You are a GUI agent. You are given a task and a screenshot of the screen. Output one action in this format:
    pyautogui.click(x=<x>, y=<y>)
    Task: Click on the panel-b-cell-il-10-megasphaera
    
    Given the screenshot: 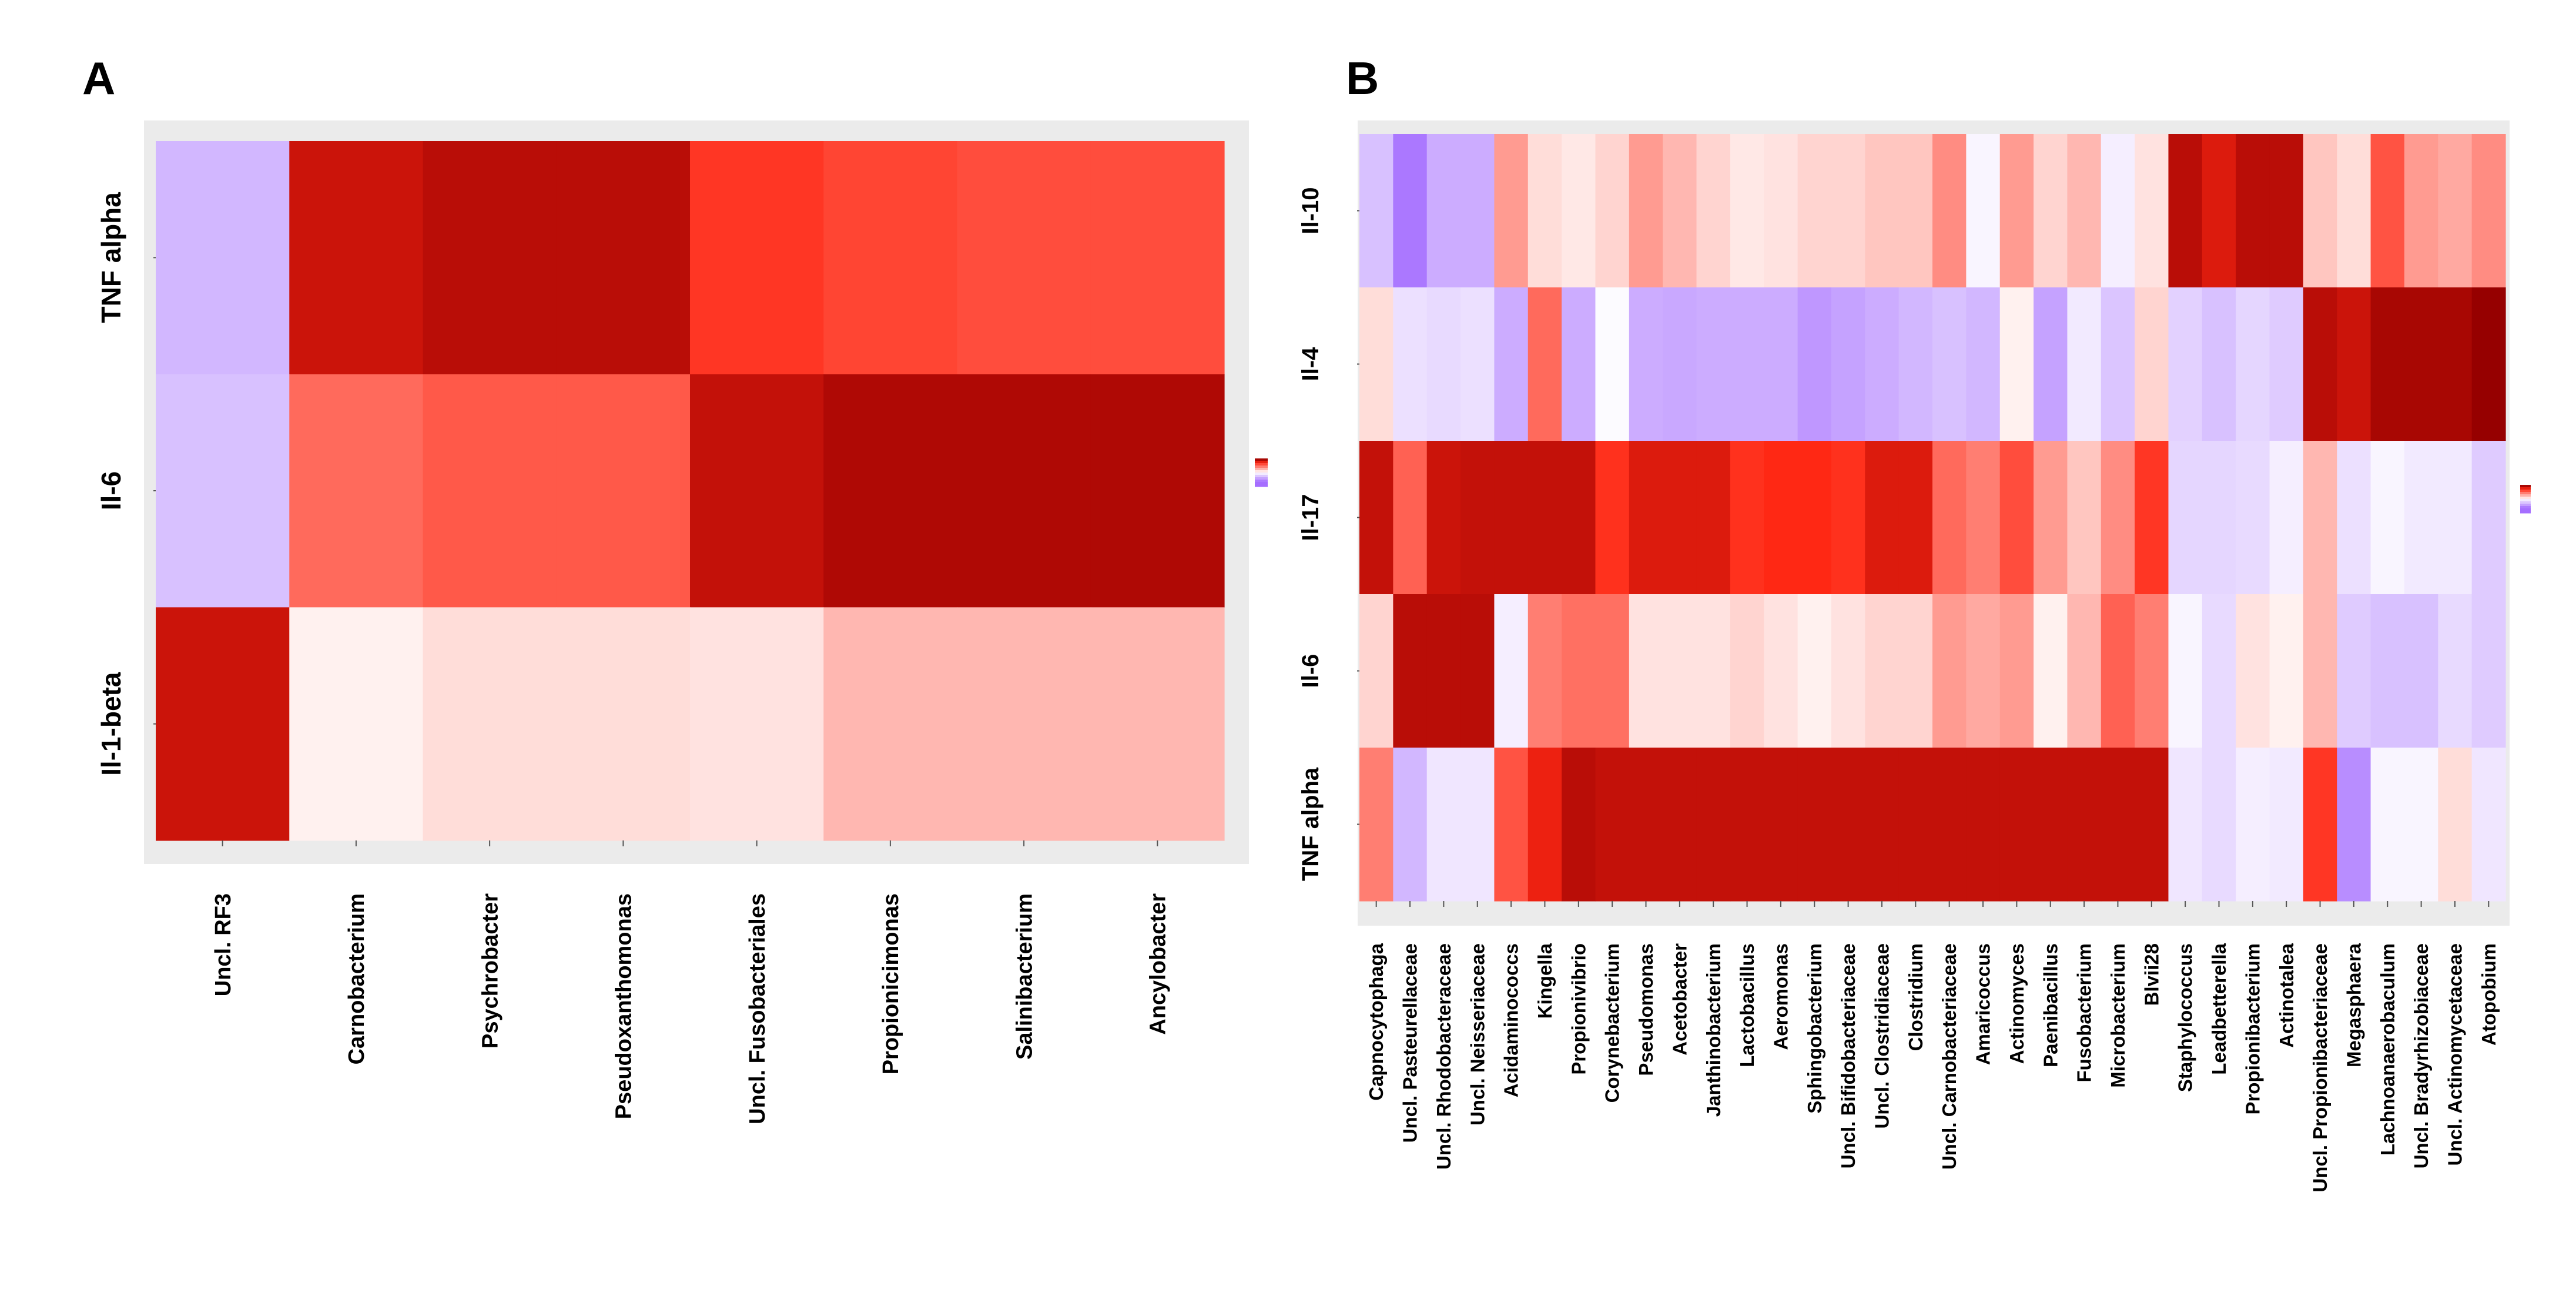 What is the action you would take?
    pyautogui.click(x=2354, y=211)
    